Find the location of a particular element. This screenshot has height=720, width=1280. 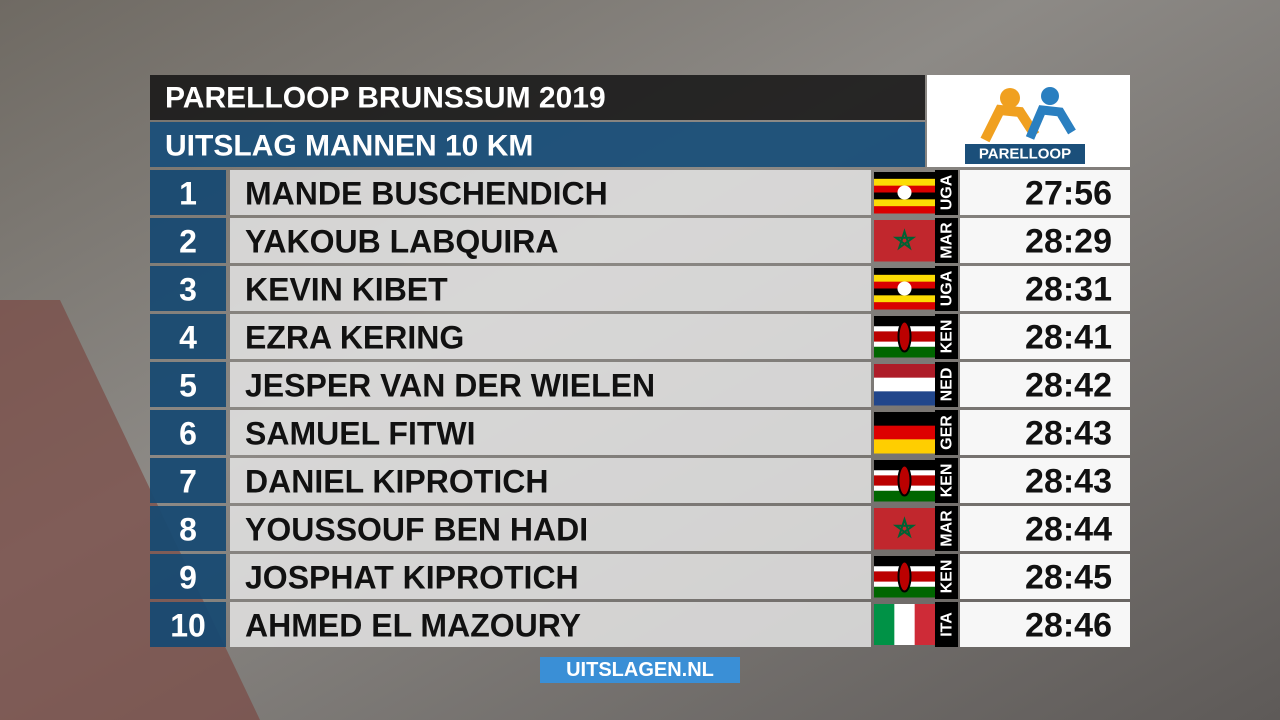

rank: 2 is located at coordinates (188, 242).